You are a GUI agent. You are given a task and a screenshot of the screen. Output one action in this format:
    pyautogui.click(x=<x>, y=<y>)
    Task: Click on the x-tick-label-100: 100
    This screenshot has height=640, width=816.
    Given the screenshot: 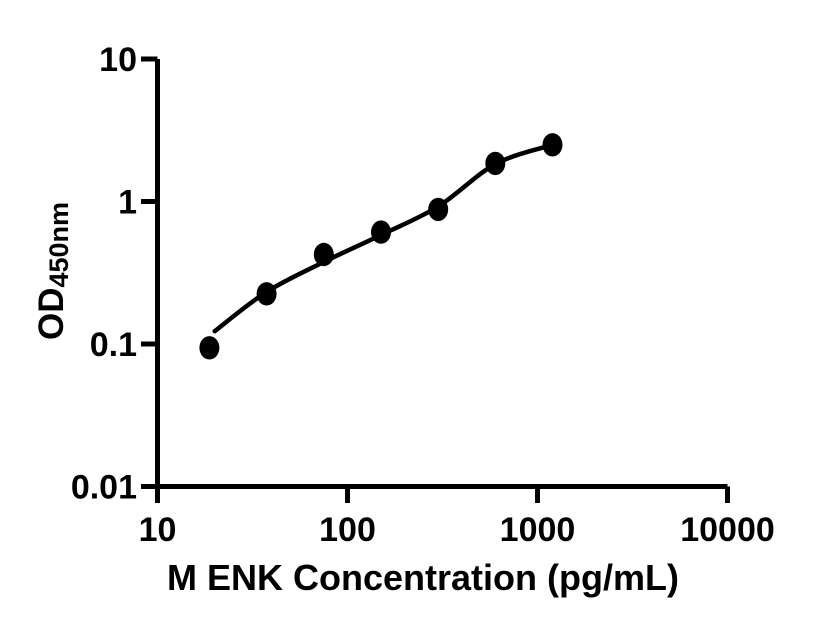 What is the action you would take?
    pyautogui.click(x=347, y=530)
    